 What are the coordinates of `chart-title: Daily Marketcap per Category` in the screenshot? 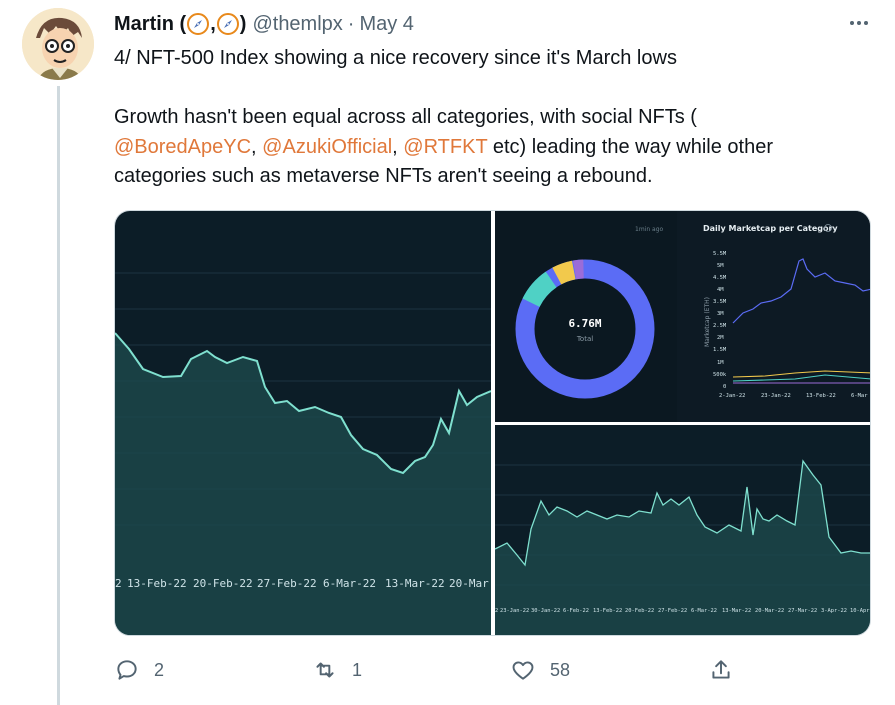 It's located at (770, 228).